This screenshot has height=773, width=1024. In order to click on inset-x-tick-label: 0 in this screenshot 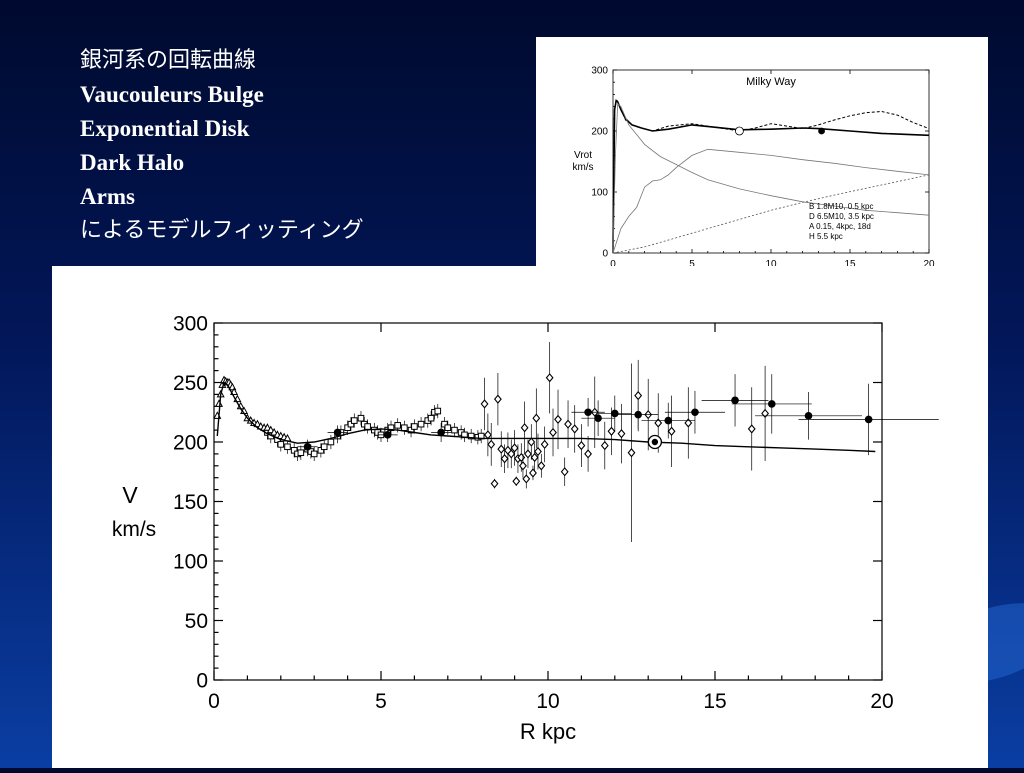, I will do `click(613, 264)`.